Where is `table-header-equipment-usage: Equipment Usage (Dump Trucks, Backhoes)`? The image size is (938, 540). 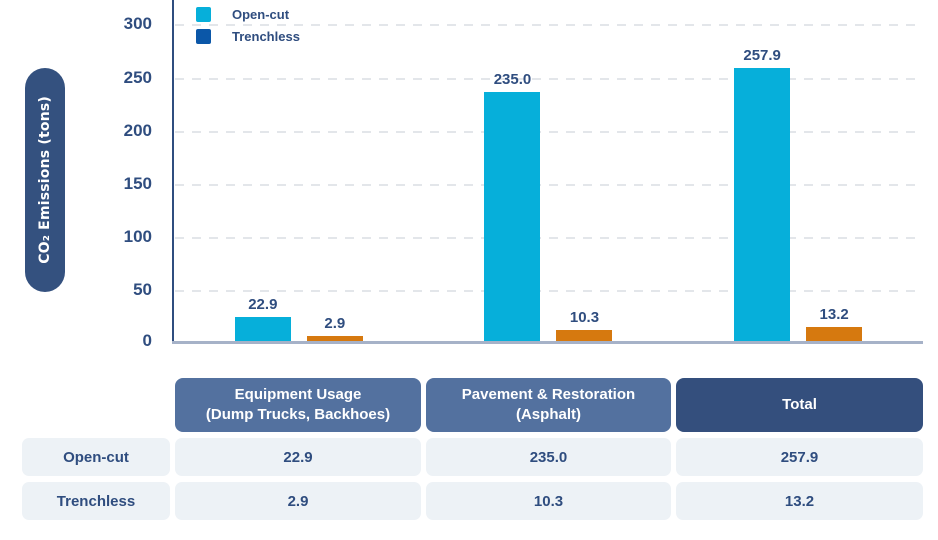 table-header-equipment-usage: Equipment Usage (Dump Trucks, Backhoes) is located at coordinates (298, 405).